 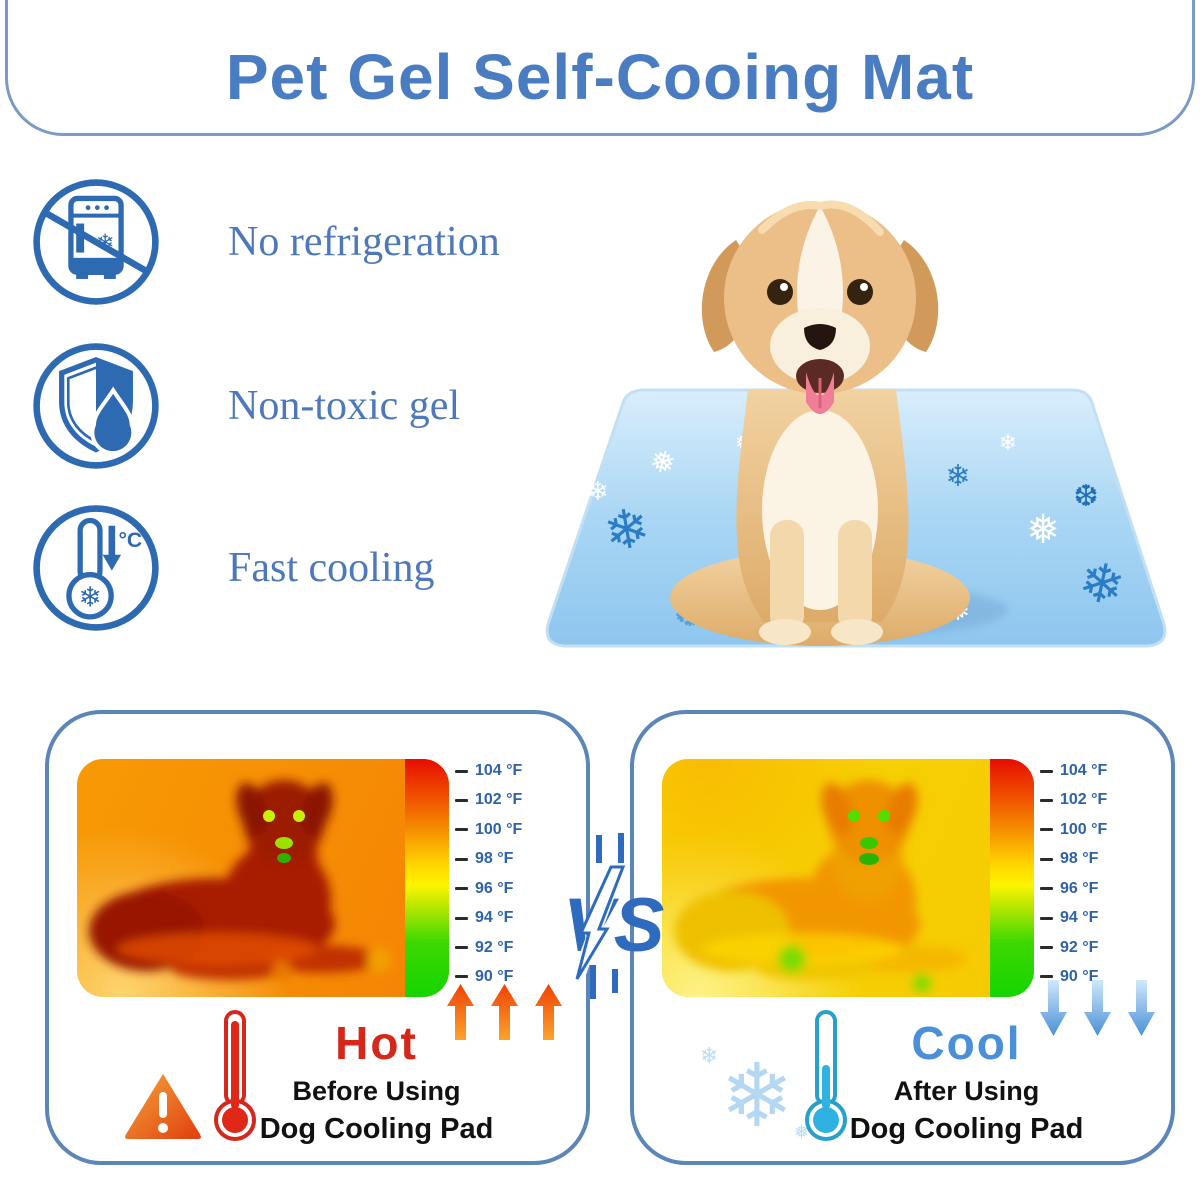 What do you see at coordinates (600, 922) in the screenshot?
I see `lightning-bolt-icon` at bounding box center [600, 922].